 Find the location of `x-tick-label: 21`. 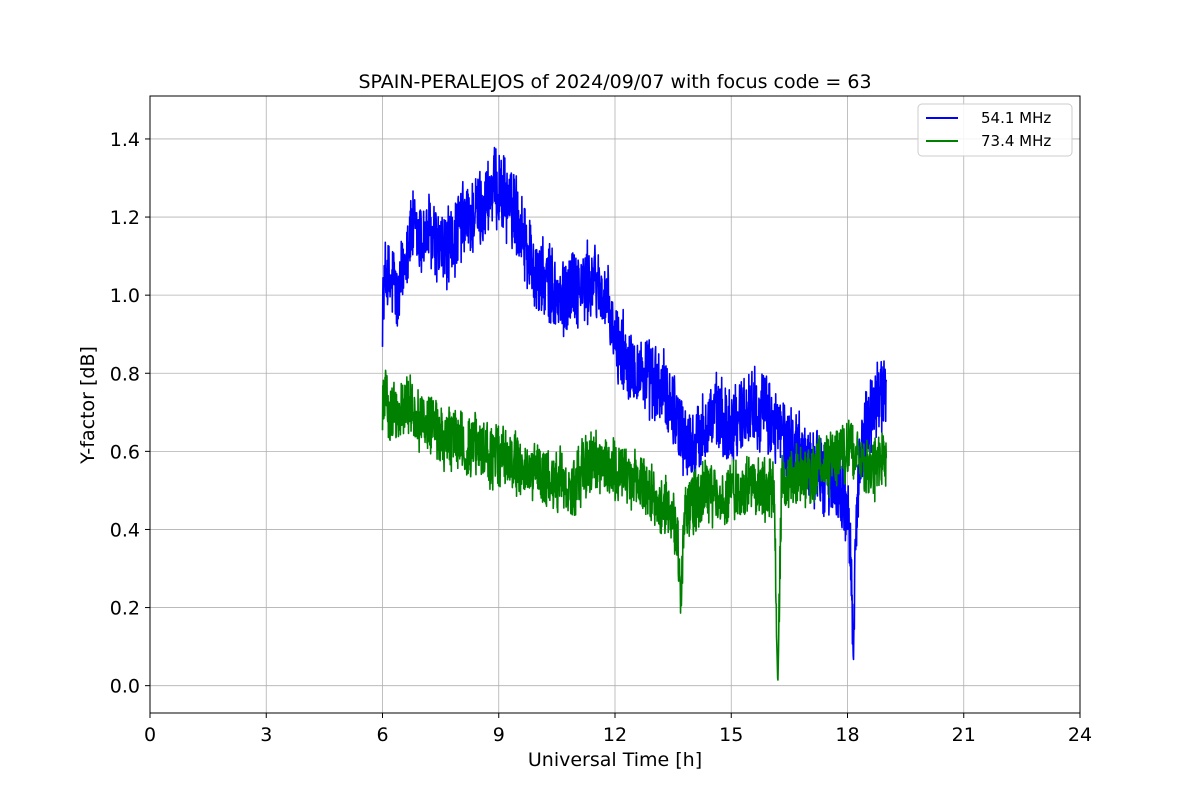

x-tick-label: 21 is located at coordinates (964, 735).